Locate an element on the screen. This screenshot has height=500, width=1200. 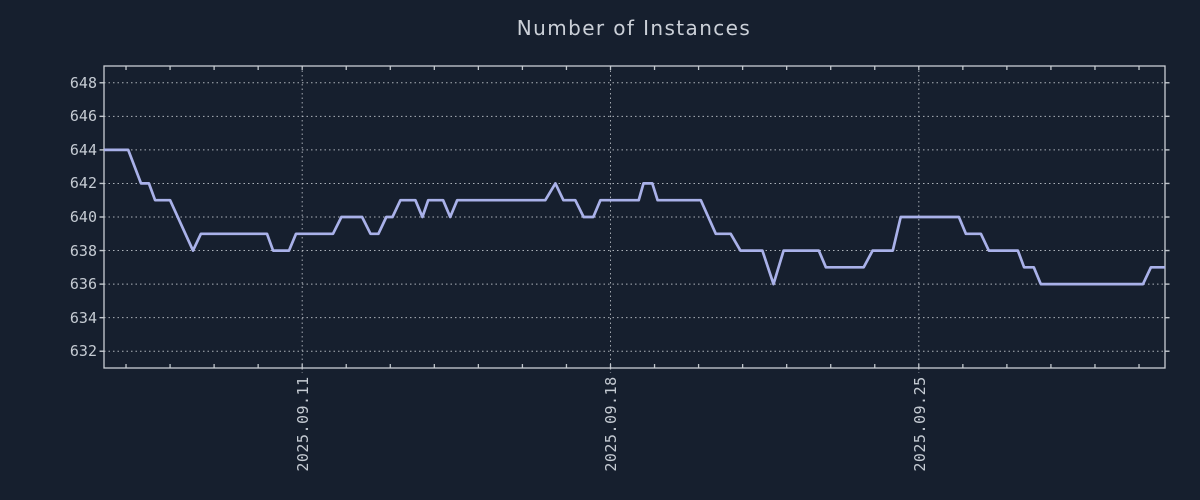
y-tick-label: 636 is located at coordinates (83, 284).